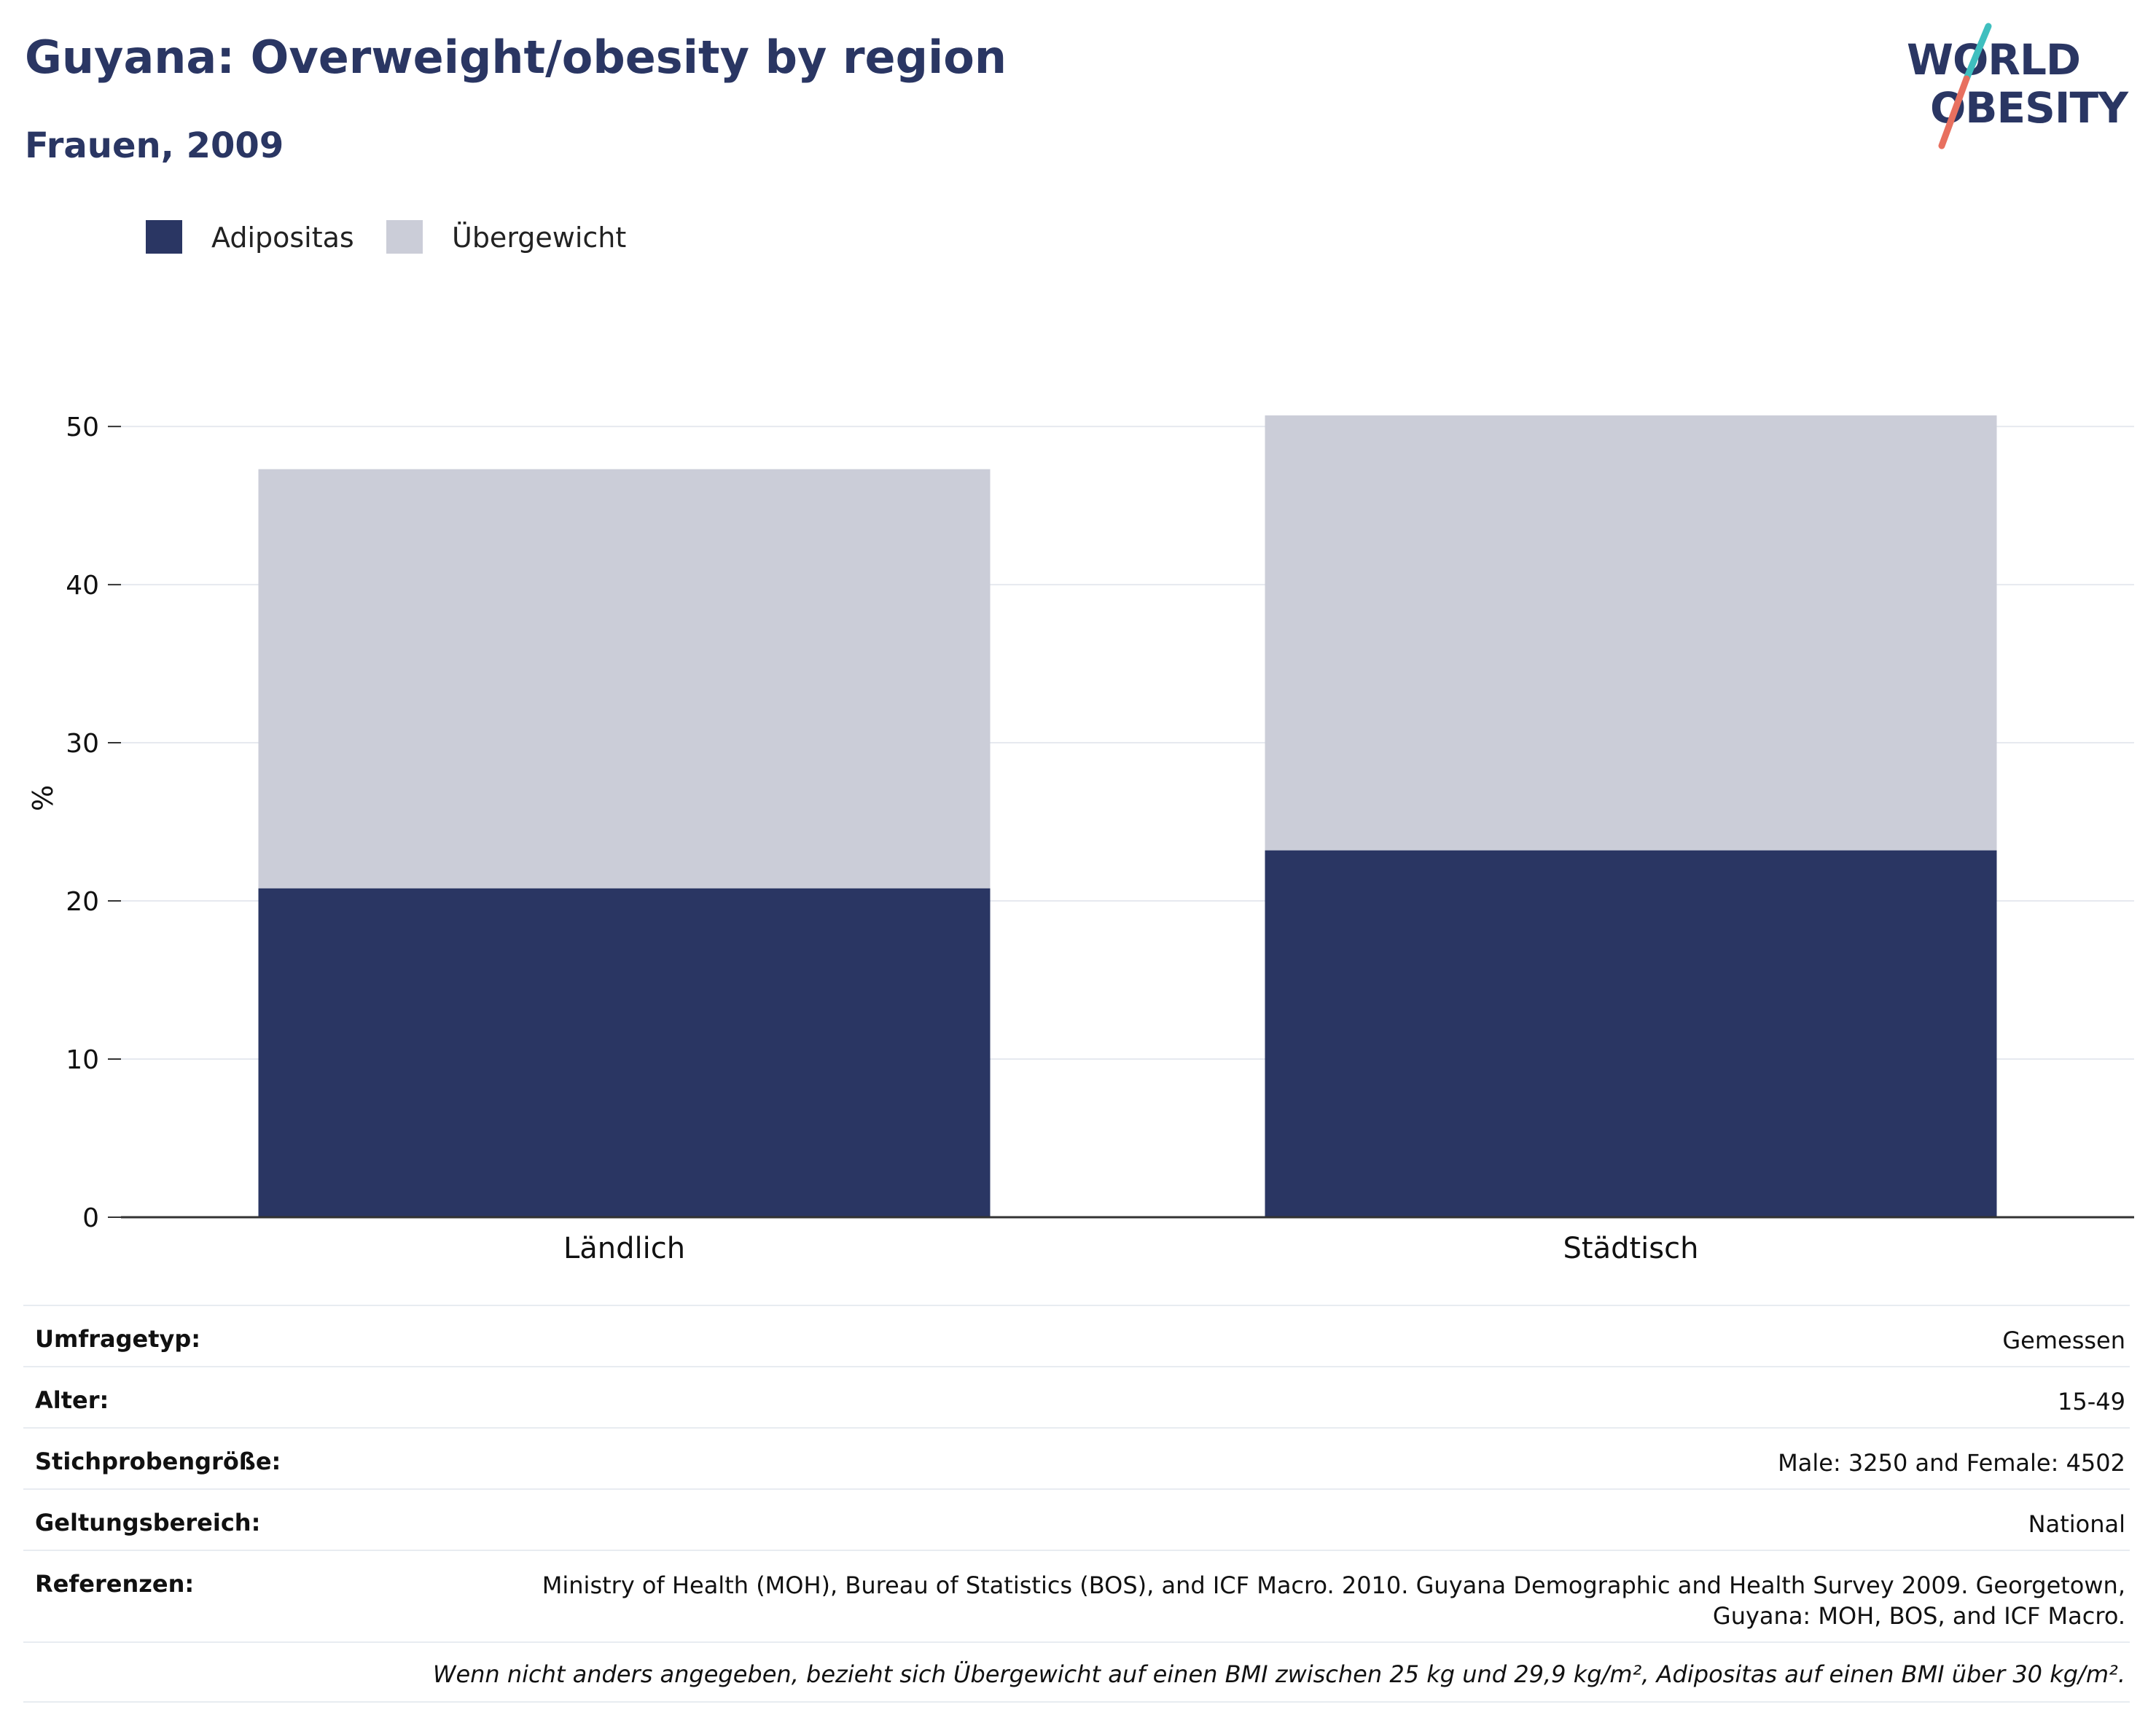 Image resolution: width=2156 pixels, height=1734 pixels. I want to click on y-tick-label: 20, so click(83, 902).